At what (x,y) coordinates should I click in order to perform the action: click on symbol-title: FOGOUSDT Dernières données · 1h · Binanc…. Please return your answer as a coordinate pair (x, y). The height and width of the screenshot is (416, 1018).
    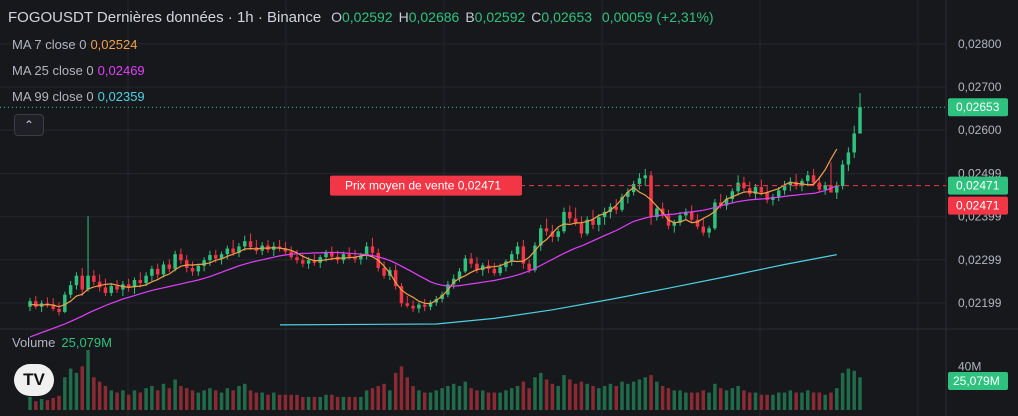
    Looking at the image, I should click on (165, 17).